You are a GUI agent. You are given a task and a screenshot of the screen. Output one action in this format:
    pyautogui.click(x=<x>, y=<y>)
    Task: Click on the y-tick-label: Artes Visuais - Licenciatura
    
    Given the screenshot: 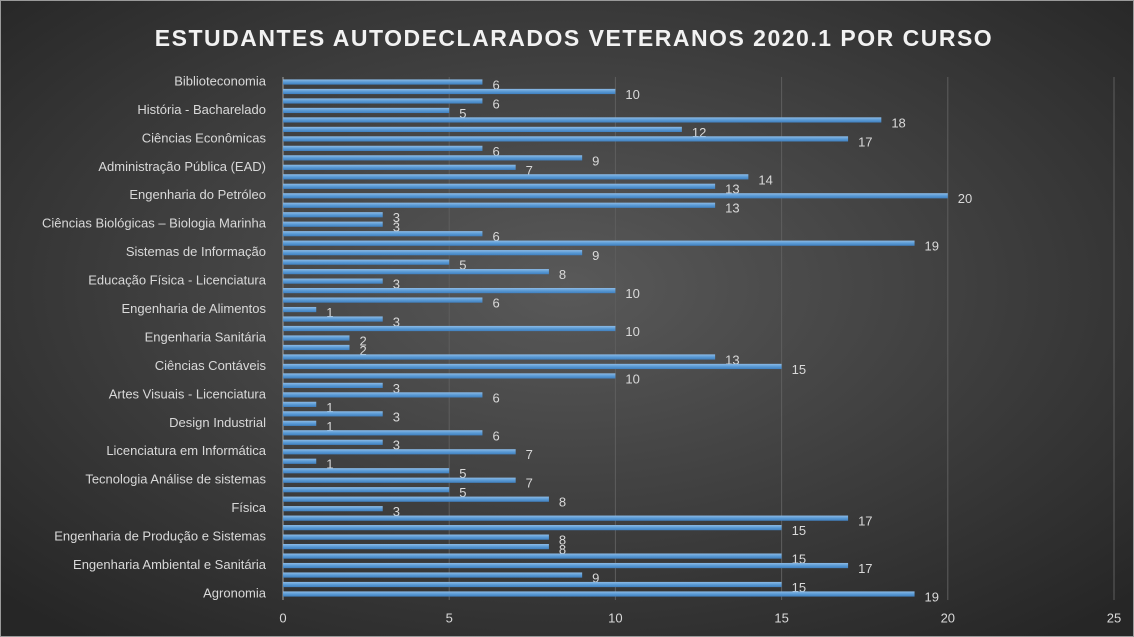 What is the action you would take?
    pyautogui.click(x=188, y=393)
    